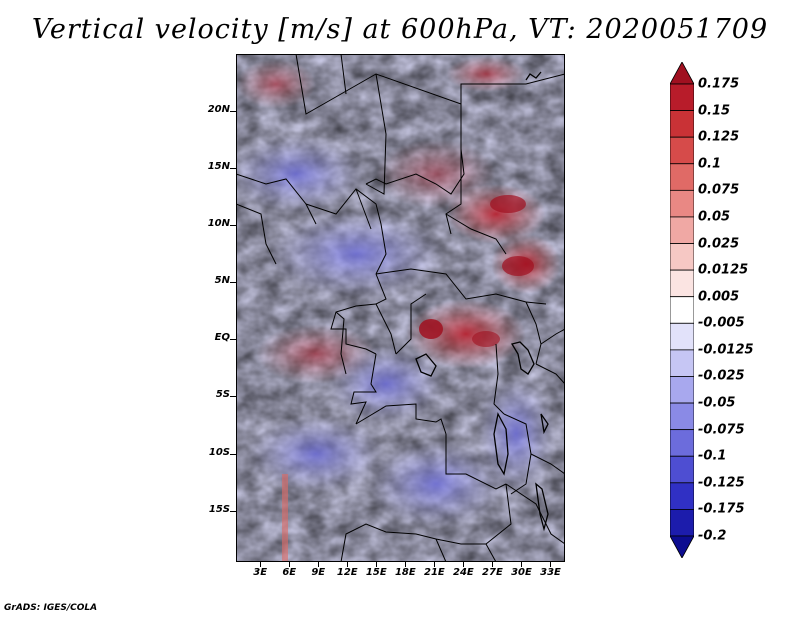  I want to click on colorbar-label: 0.025, so click(719, 244).